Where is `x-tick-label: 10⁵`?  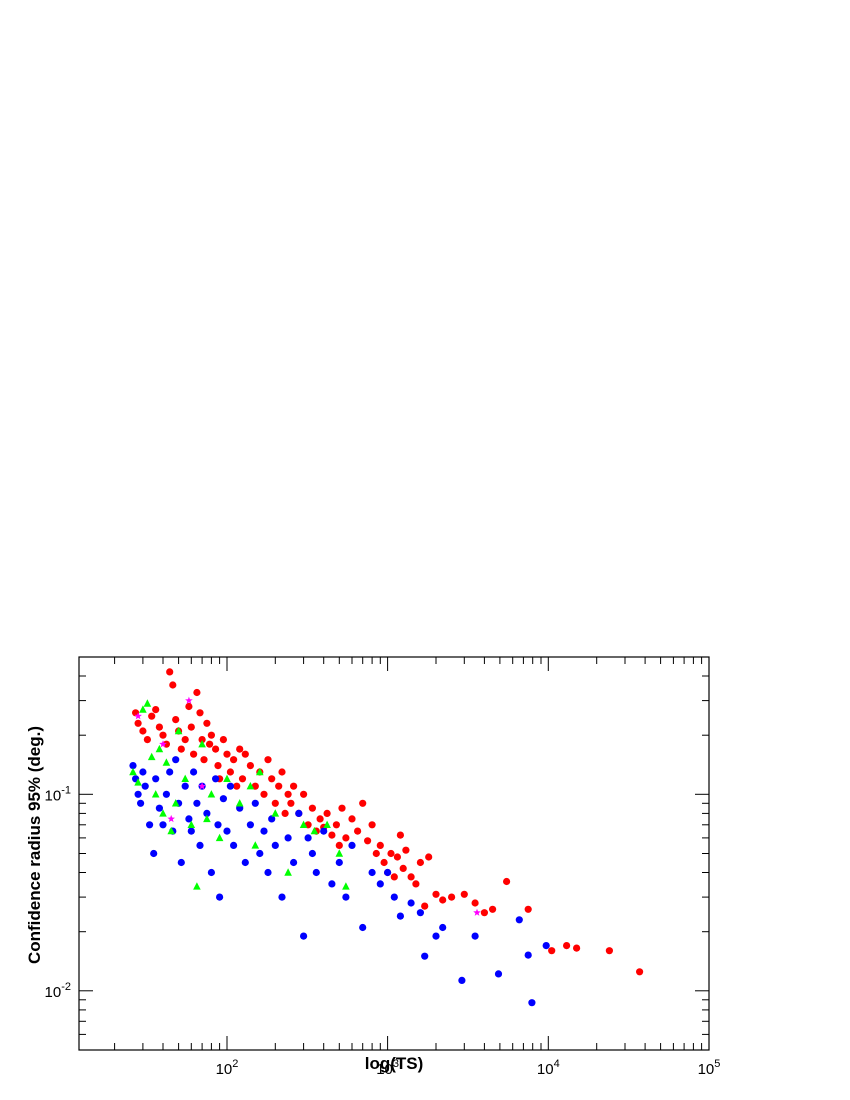 x-tick-label: 10⁵ is located at coordinates (709, 1068).